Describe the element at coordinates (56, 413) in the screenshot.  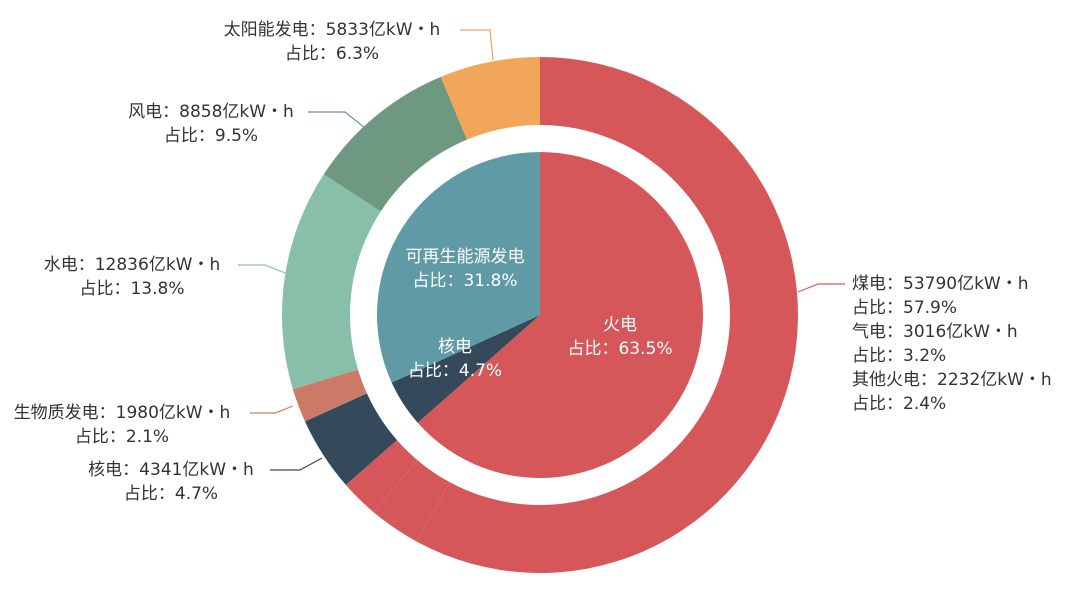
I see `category-name: 生物质发电` at that location.